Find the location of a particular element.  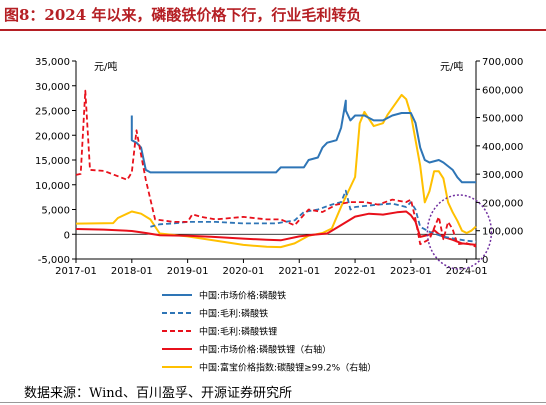

right-tick-label: 600,000 is located at coordinates (502, 90).